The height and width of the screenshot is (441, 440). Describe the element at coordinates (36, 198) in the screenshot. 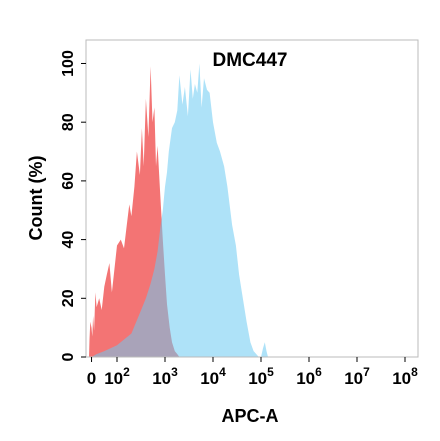

I see `y-axis-label: Count (%)` at that location.